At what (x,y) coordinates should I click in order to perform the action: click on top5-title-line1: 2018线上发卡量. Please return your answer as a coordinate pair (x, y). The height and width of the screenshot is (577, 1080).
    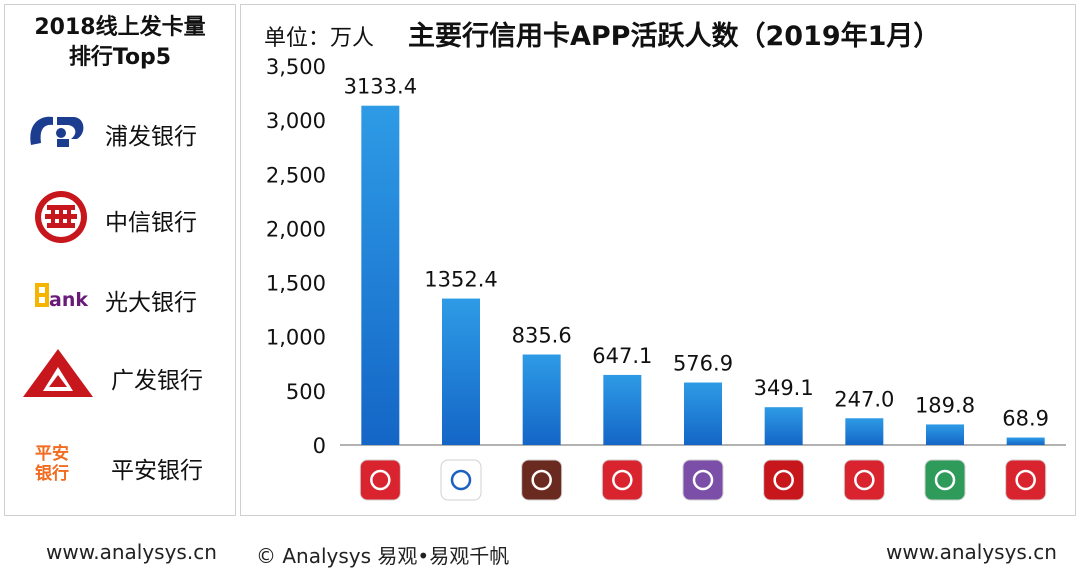
    Looking at the image, I should click on (120, 27).